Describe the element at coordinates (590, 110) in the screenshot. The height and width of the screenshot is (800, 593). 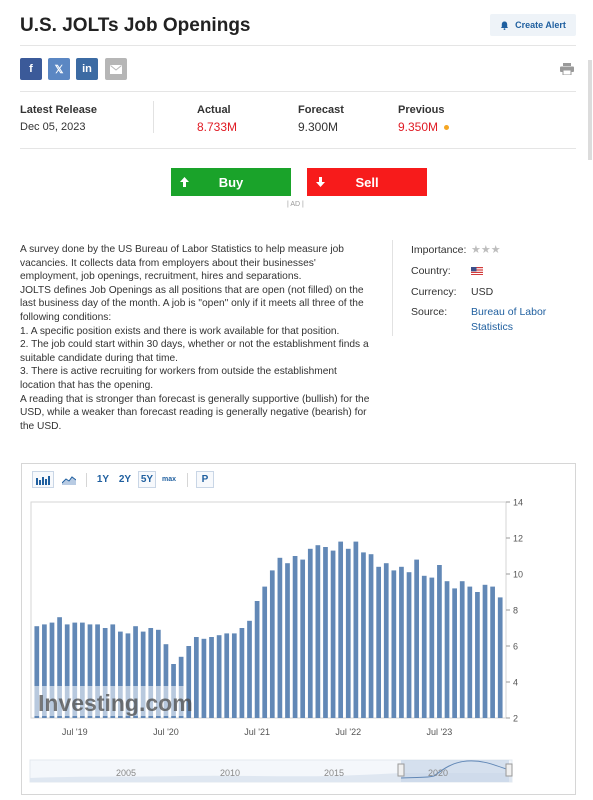
I see `scrollbar-track` at that location.